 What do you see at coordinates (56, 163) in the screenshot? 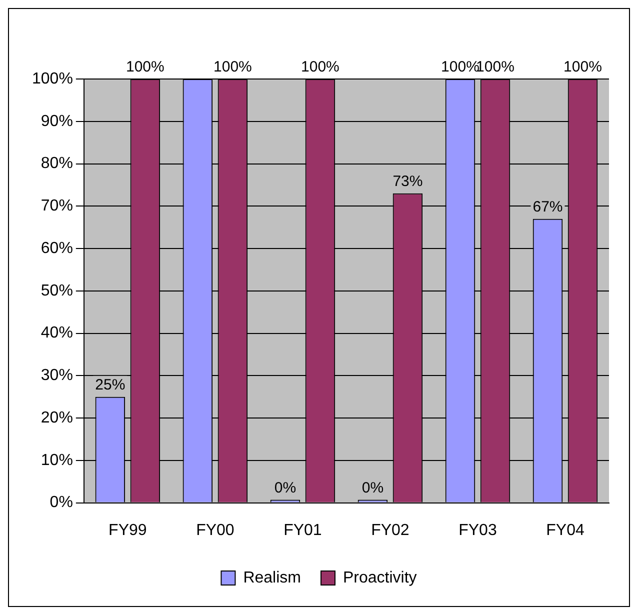
I see `y-tick-label: 80%` at bounding box center [56, 163].